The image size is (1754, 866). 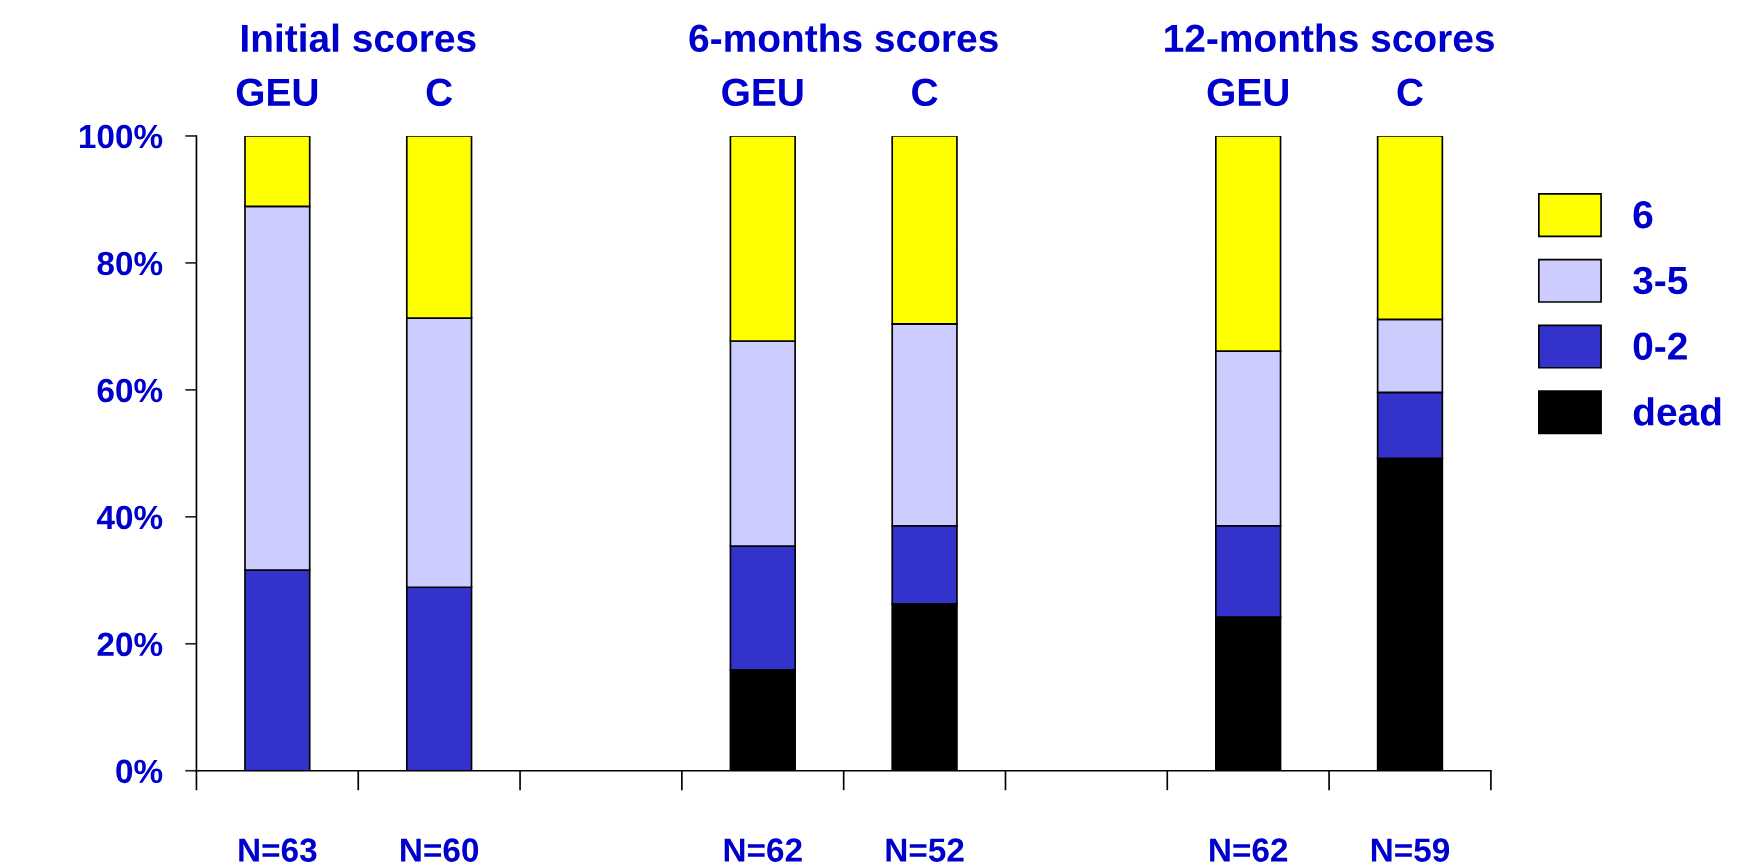 What do you see at coordinates (130, 390) in the screenshot?
I see `y-tick-label: 60%` at bounding box center [130, 390].